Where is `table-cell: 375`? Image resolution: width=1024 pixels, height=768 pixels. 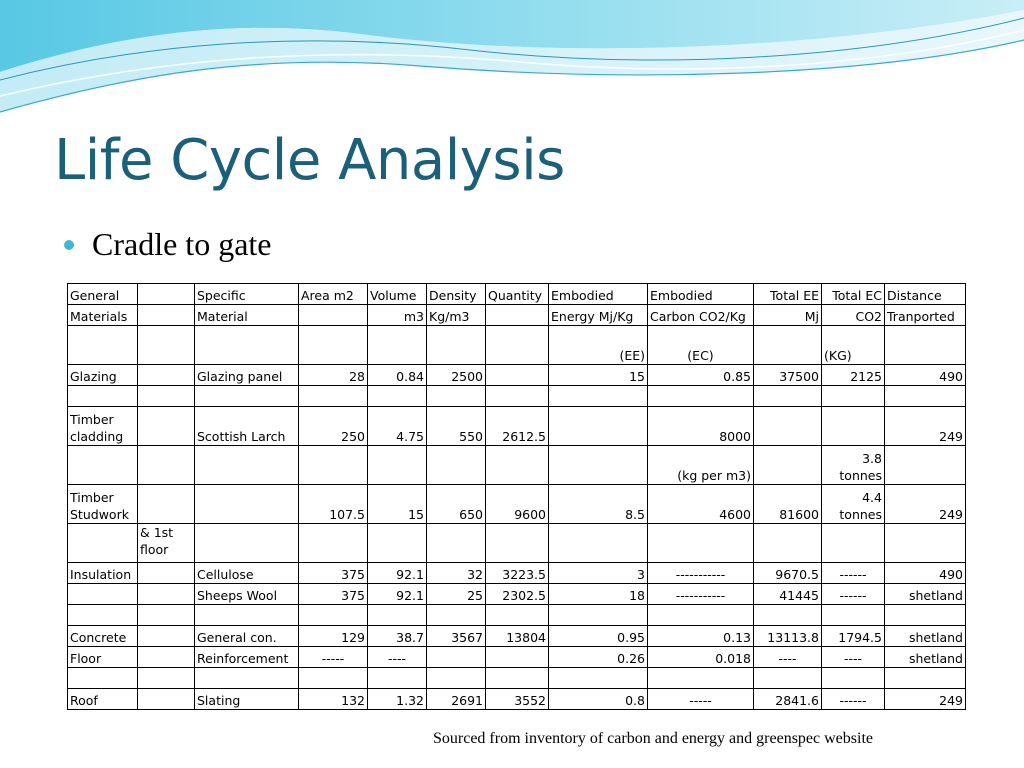 table-cell: 375 is located at coordinates (333, 573).